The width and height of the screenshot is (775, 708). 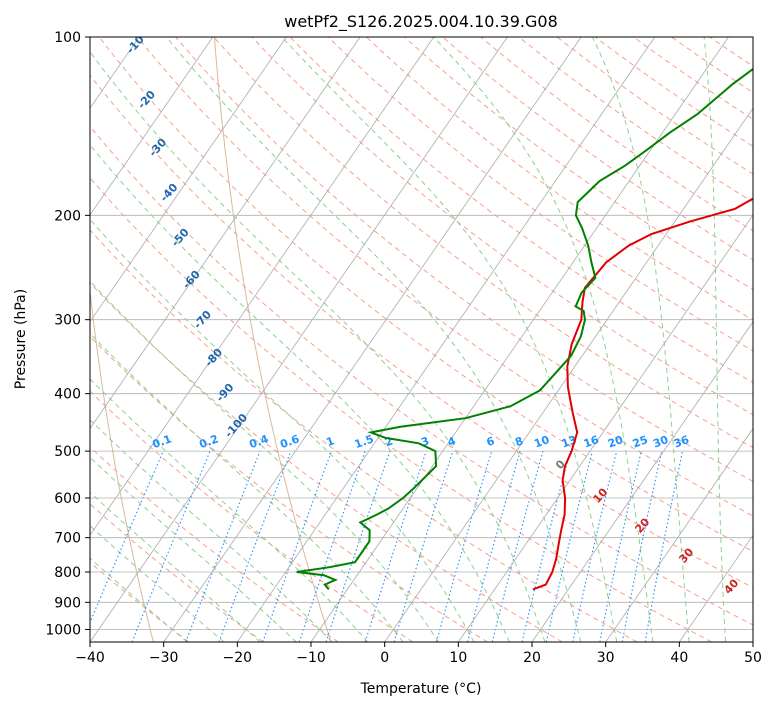 I want to click on y-tick-label: 200, so click(x=67, y=216).